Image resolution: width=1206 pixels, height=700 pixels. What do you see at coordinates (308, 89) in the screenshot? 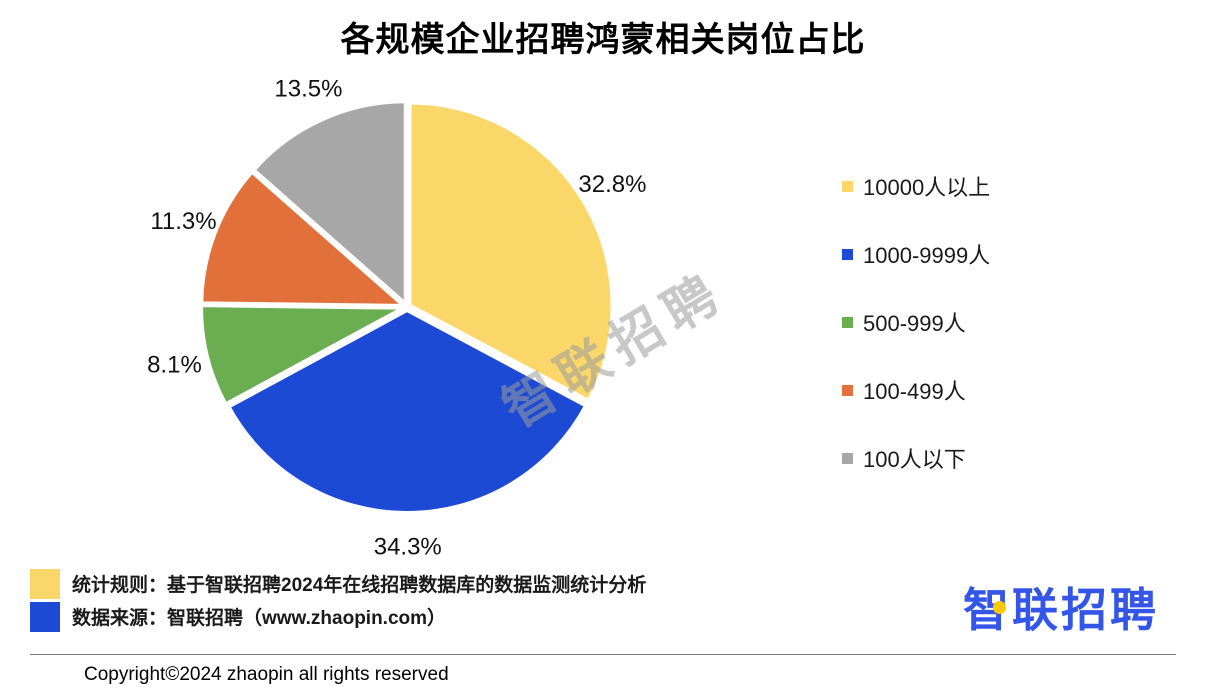
I see `slice-percentage-label-4: 13.5%` at bounding box center [308, 89].